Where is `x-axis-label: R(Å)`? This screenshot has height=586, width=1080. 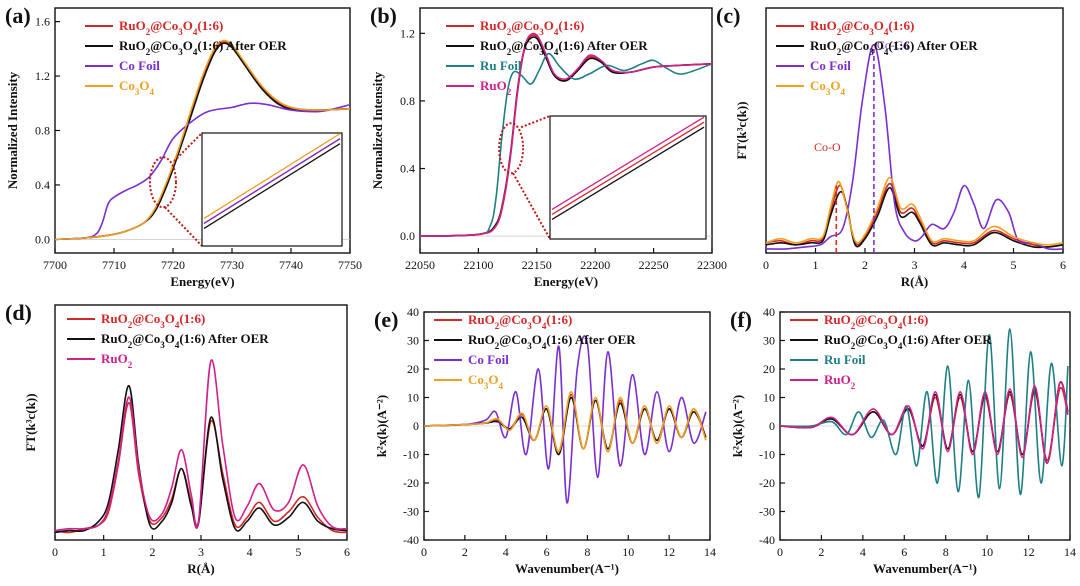
x-axis-label: R(Å) is located at coordinates (914, 281).